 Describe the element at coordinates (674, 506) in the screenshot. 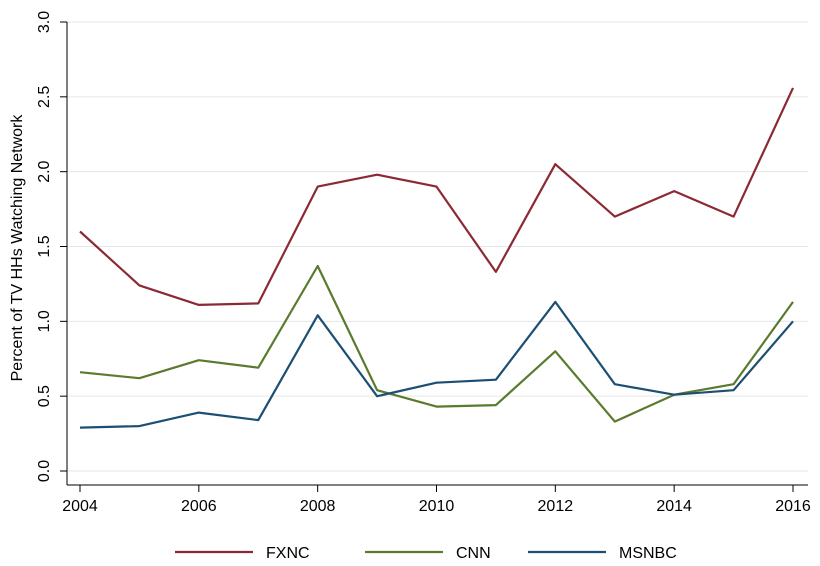

I see `x-tick-label: 2014` at that location.